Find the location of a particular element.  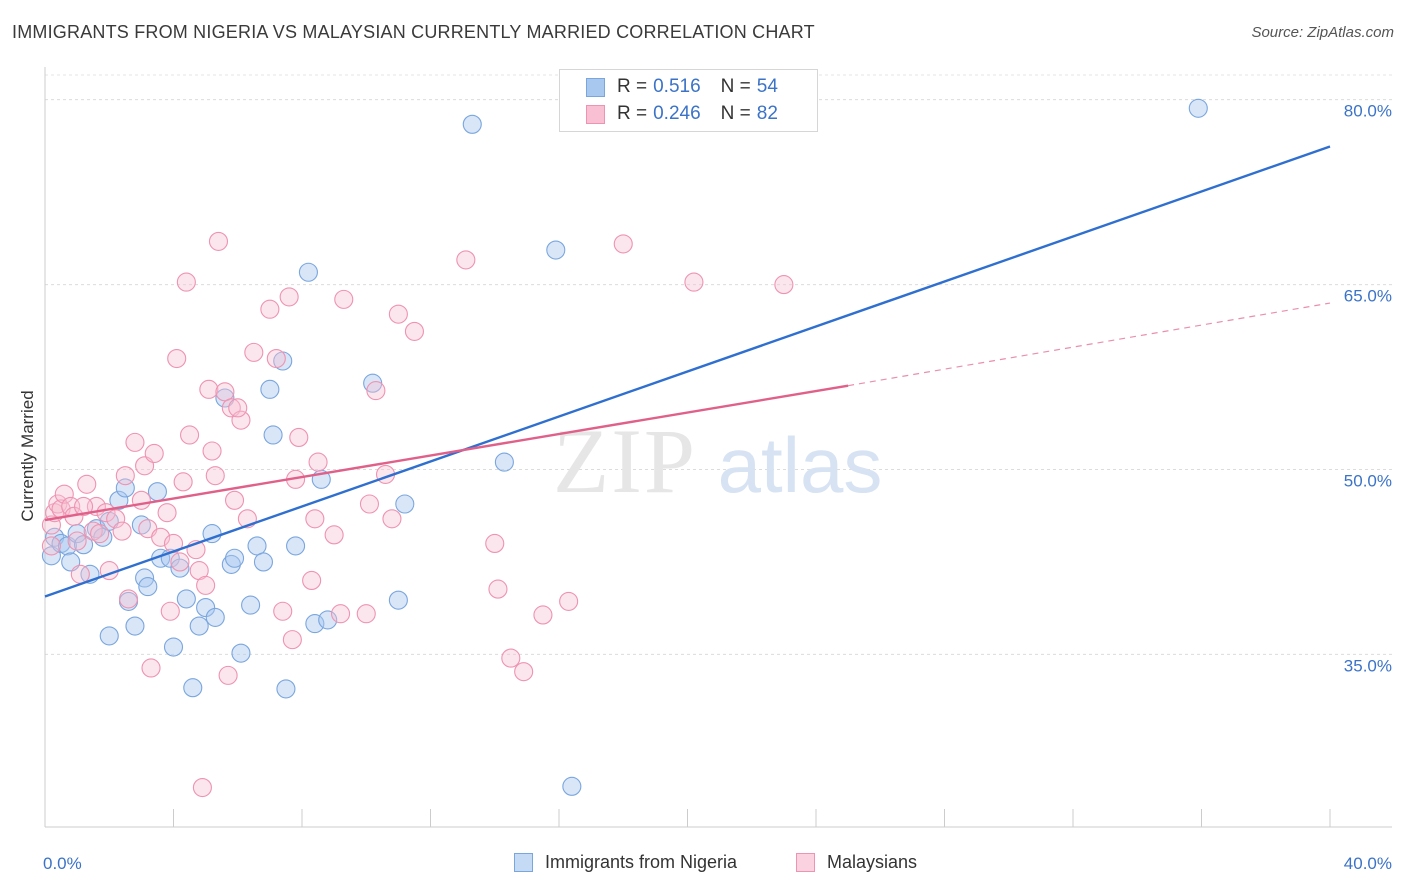

watermark-zip: ZIP is located at coordinates (625, 461).